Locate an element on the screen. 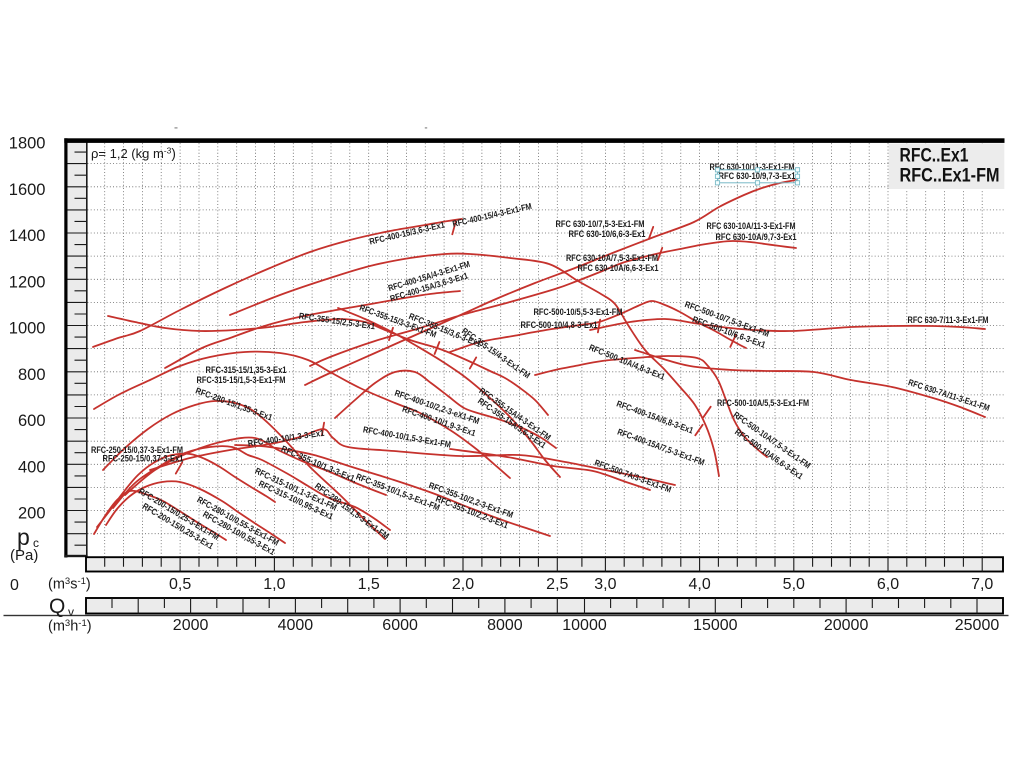  svg-text: RFC-500-10/4,8-3-Ex1 is located at coordinates (559, 325).